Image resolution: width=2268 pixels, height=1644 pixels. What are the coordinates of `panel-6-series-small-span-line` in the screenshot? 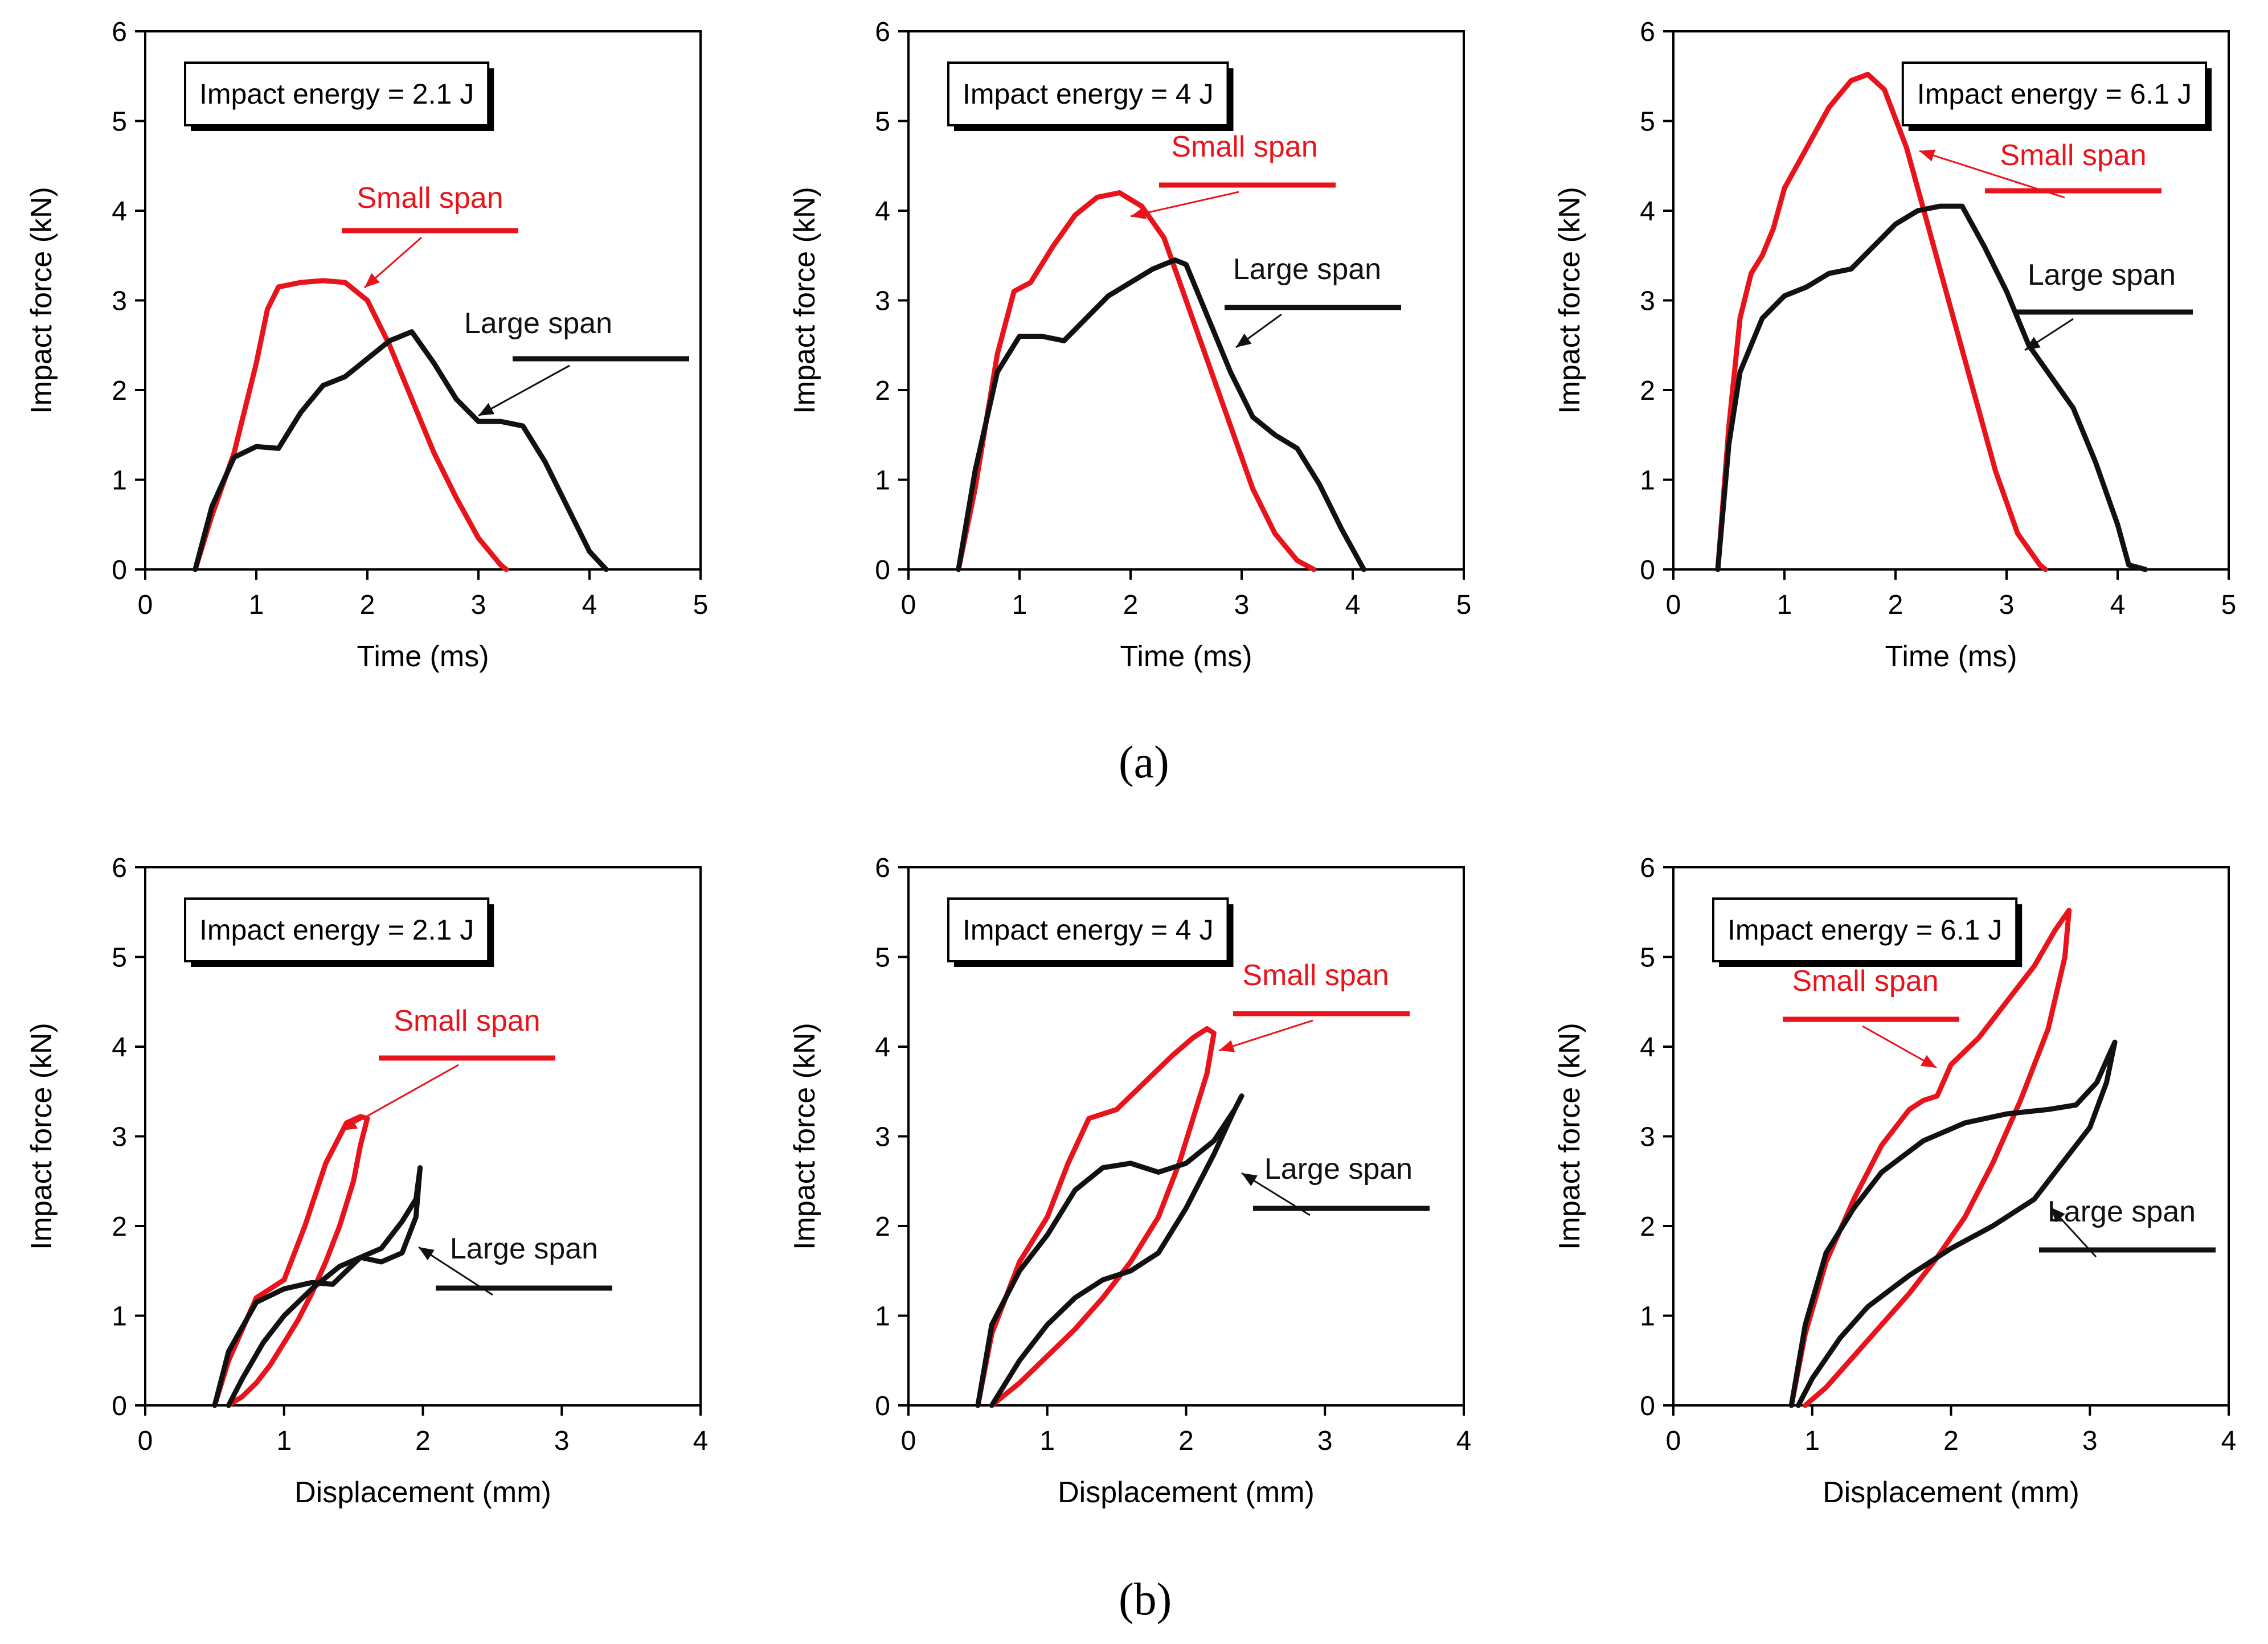 It's located at (1930, 1158).